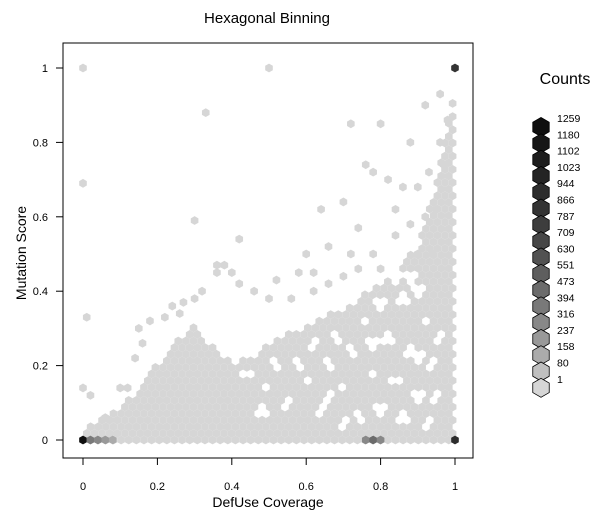  What do you see at coordinates (269, 475) in the screenshot?
I see `x-axis: 0 0.2 0.4 0.6 0.8 1` at bounding box center [269, 475].